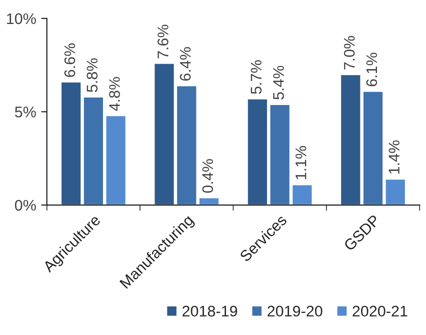  I want to click on y-tick-label: 0%, so click(25, 205).